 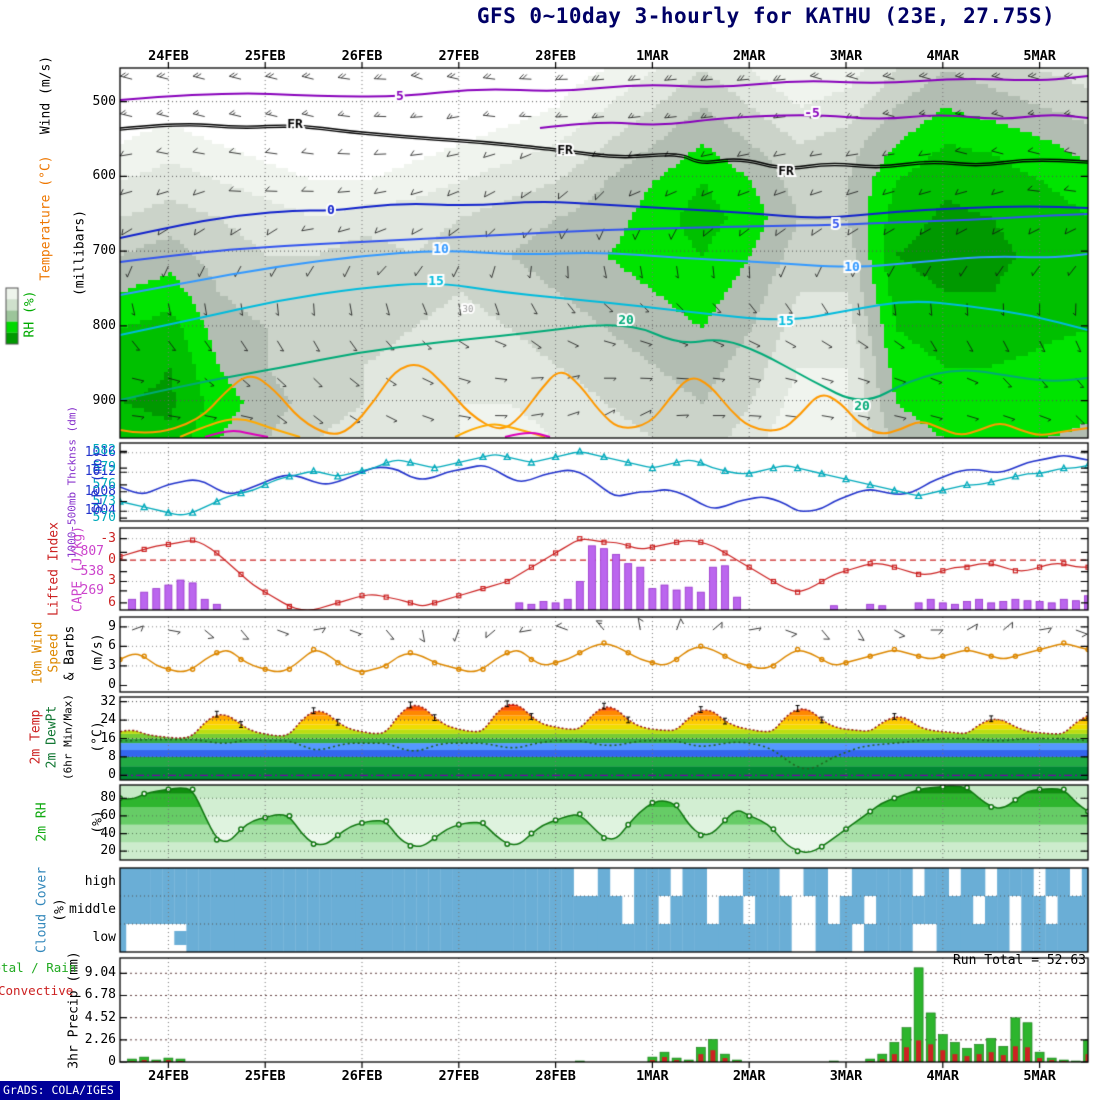 What do you see at coordinates (104, 325) in the screenshot?
I see `y-tick-label: 800` at bounding box center [104, 325].